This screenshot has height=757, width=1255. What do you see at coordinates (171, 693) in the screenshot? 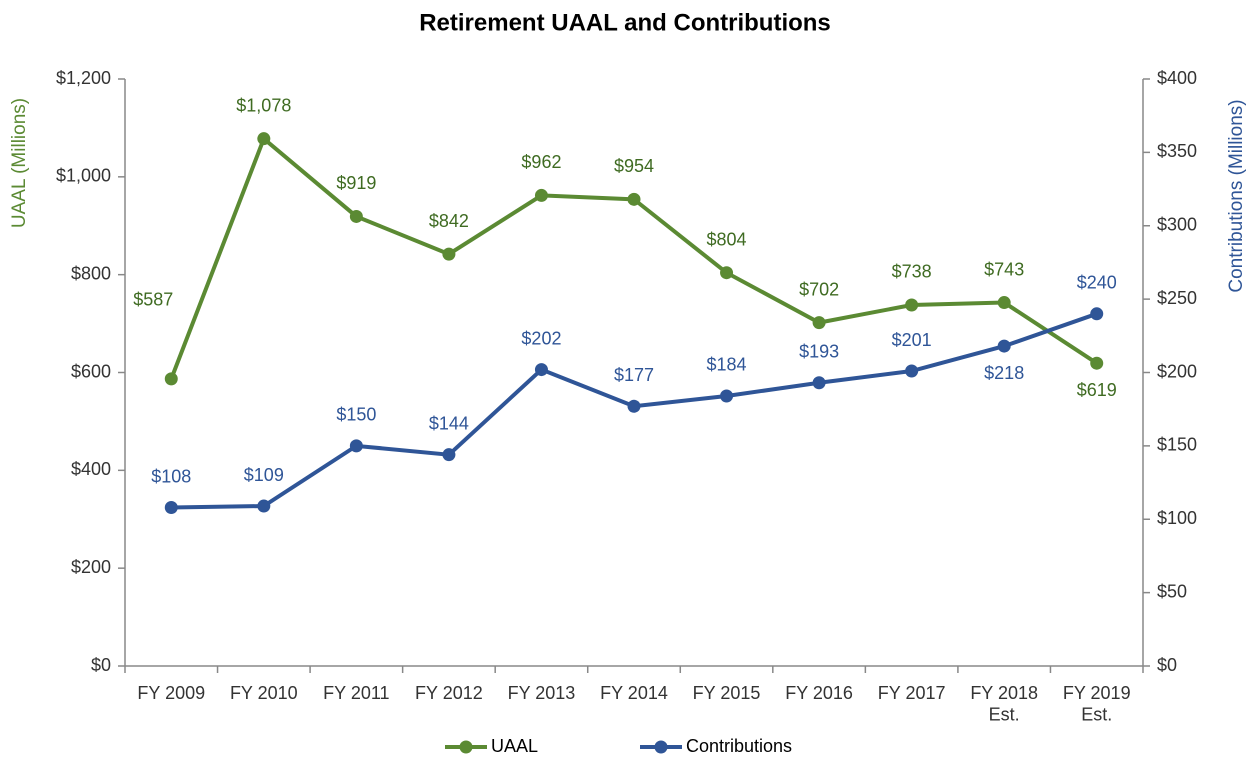
I see `x-tick-label: FY 2009` at bounding box center [171, 693].